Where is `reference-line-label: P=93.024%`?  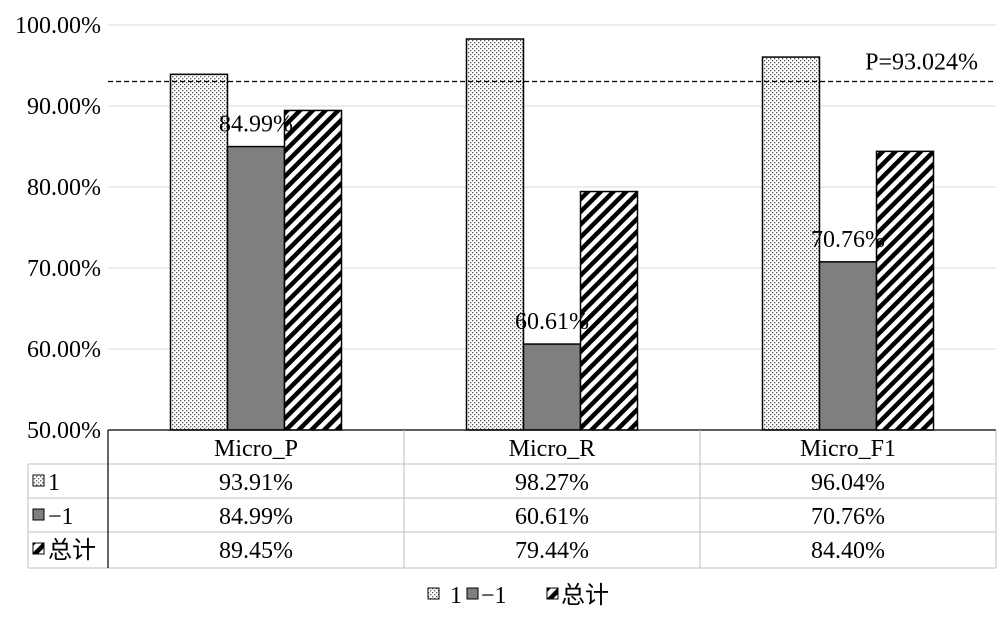
reference-line-label: P=93.024% is located at coordinates (921, 63).